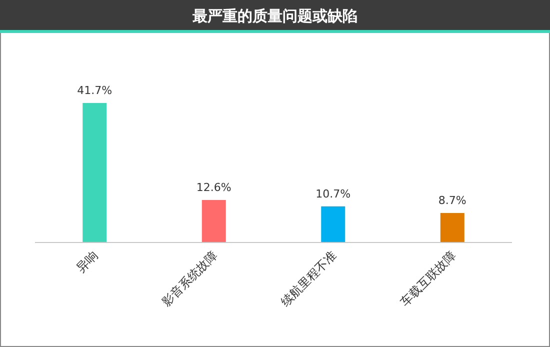 Image resolution: width=550 pixels, height=347 pixels. I want to click on x-tick-label: 异响, so click(87, 262).